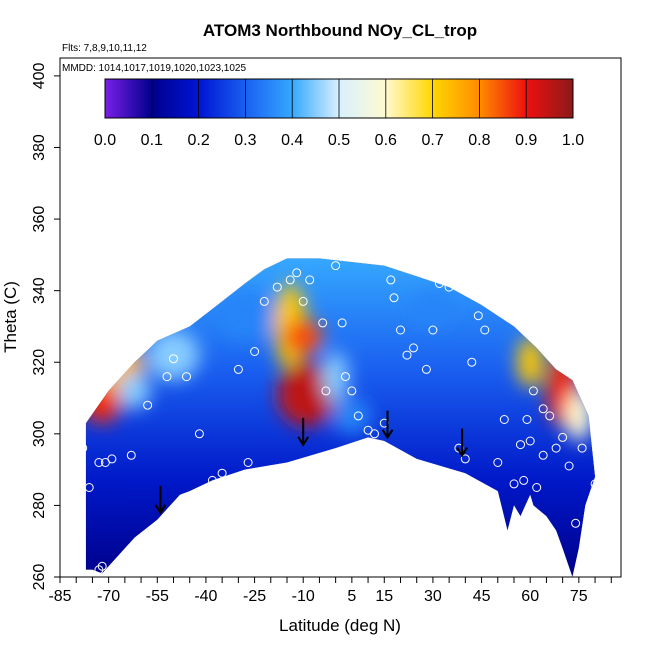 The image size is (650, 650). I want to click on colorbar-tick-label: 0.0, so click(105, 140).